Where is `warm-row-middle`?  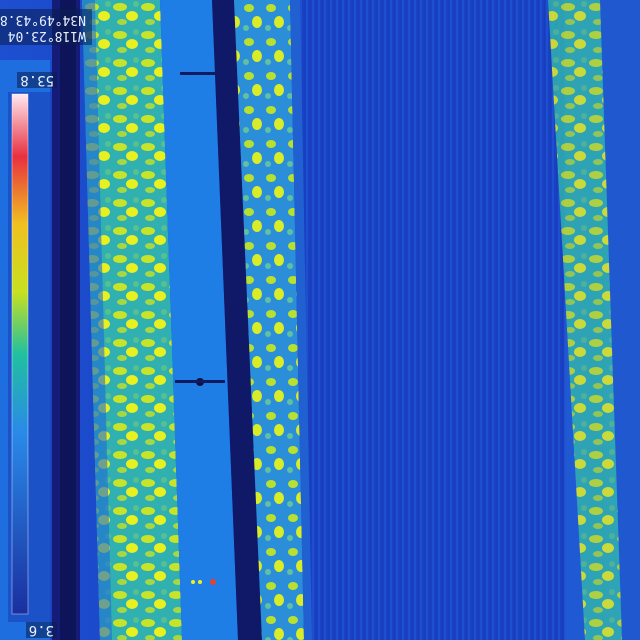
warm-row-middle is located at coordinates (269, 320).